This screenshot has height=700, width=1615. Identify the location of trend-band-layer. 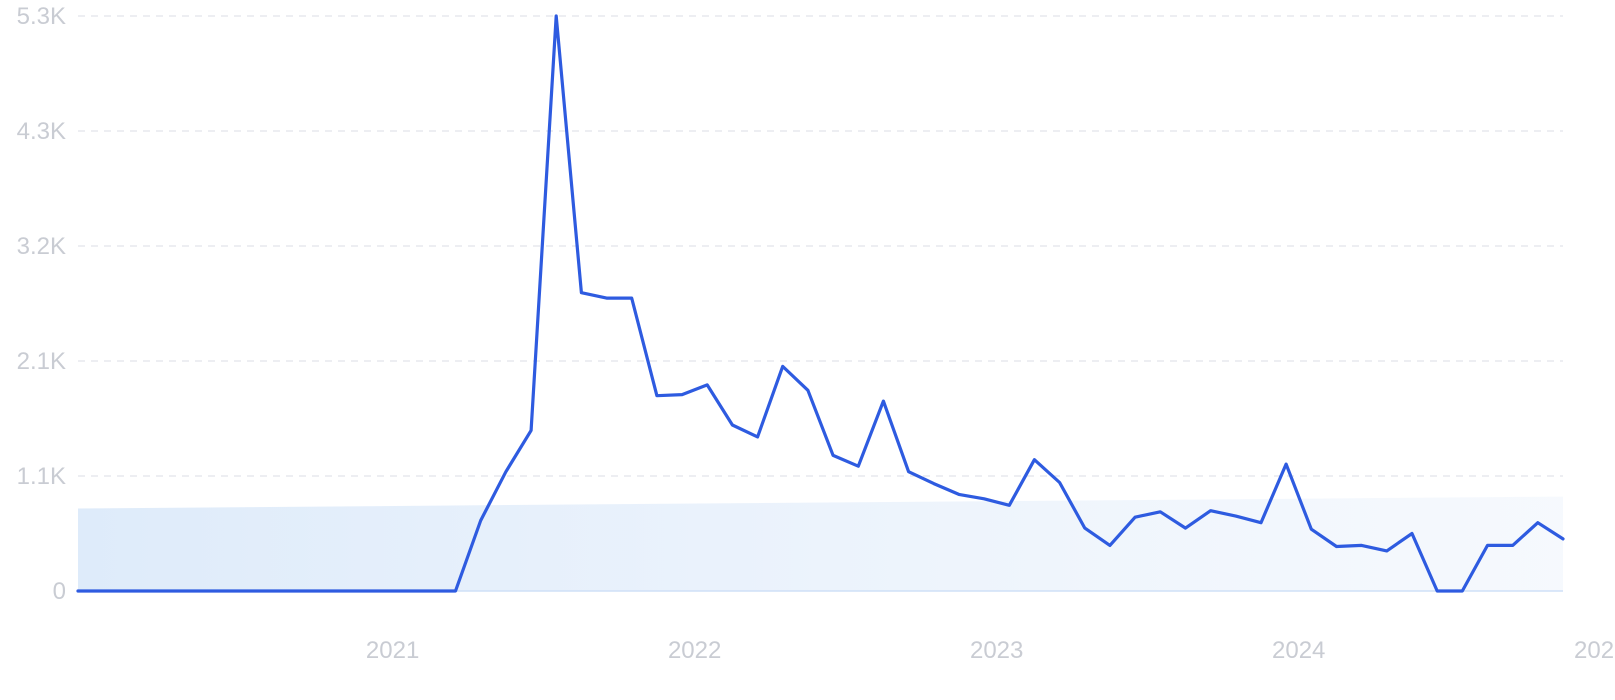
(820, 544).